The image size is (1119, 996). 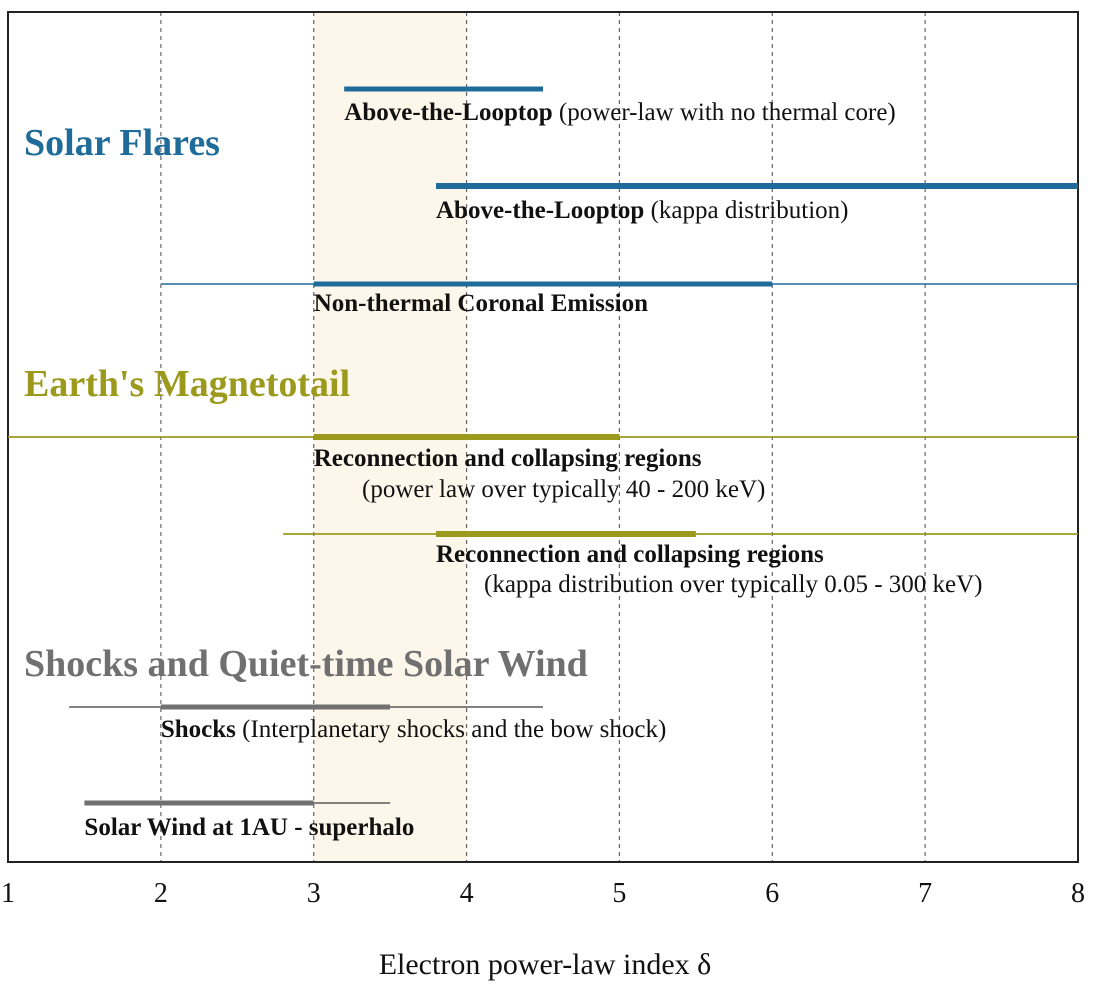 I want to click on entry-label: Non-thermal Coronal Emission, so click(x=481, y=303).